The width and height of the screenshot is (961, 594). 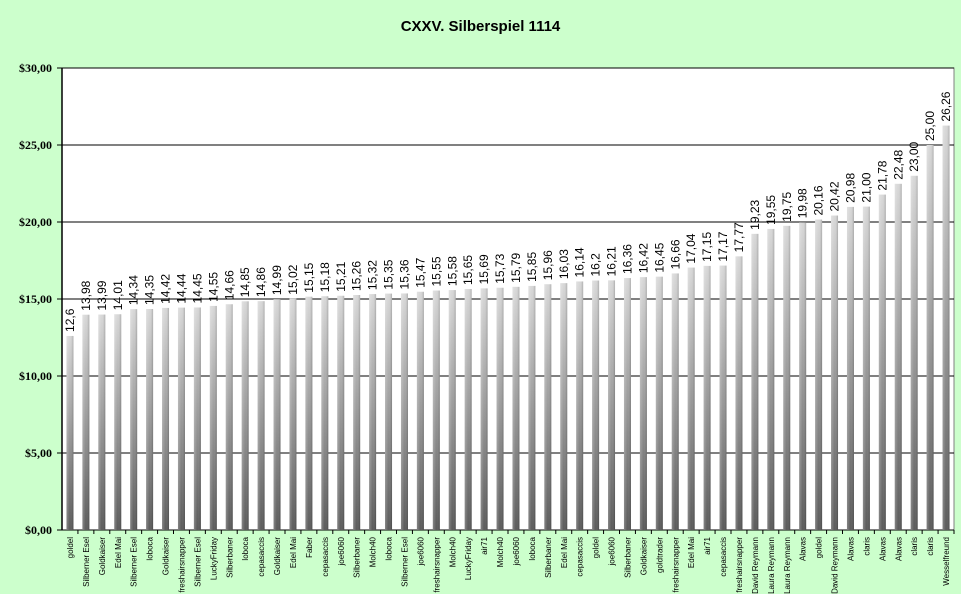 What do you see at coordinates (245, 548) in the screenshot?
I see `x-tick-label: loboca` at bounding box center [245, 548].